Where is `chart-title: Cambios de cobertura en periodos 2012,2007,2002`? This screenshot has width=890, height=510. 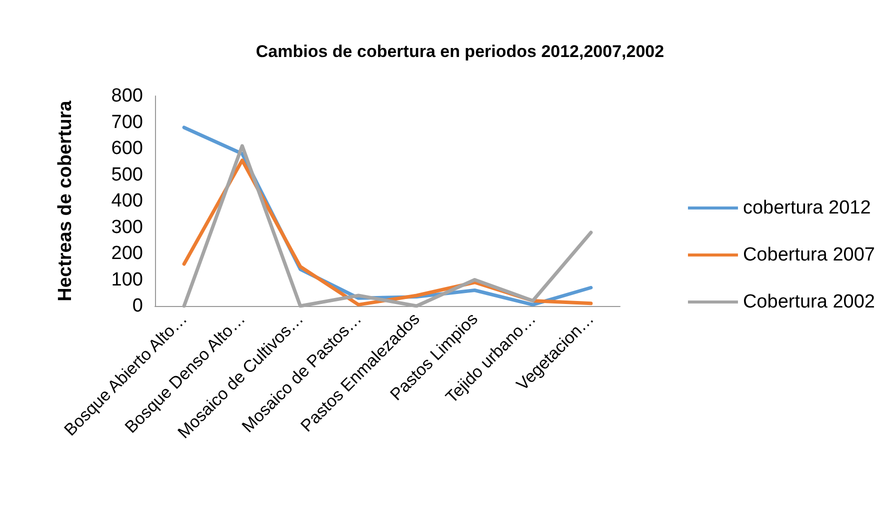
chart-title: Cambios de cobertura en periodos 2012,2007,2002 is located at coordinates (460, 51).